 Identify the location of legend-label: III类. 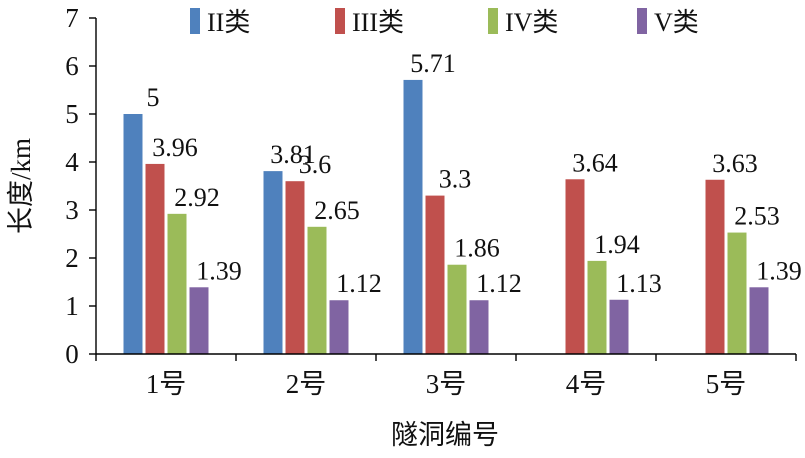
(378, 22).